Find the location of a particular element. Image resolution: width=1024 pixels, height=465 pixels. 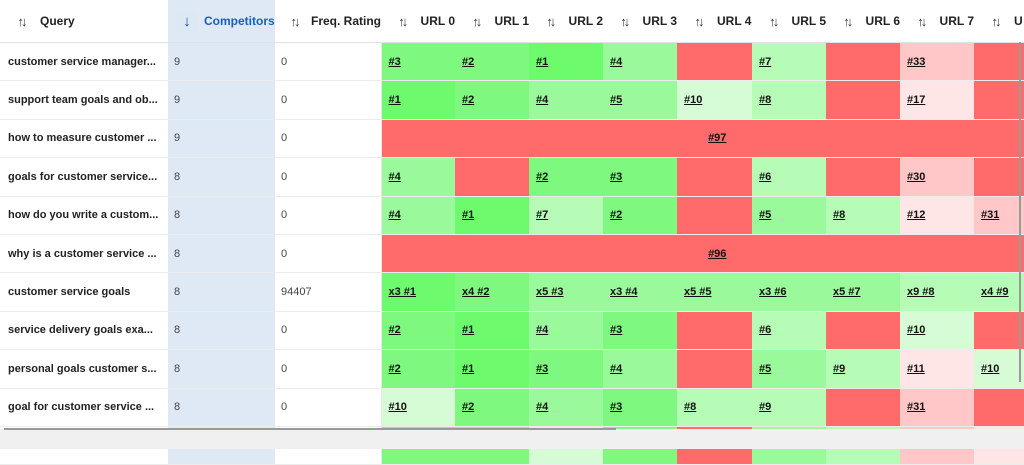

url-rank-cell: #12 is located at coordinates (937, 215).